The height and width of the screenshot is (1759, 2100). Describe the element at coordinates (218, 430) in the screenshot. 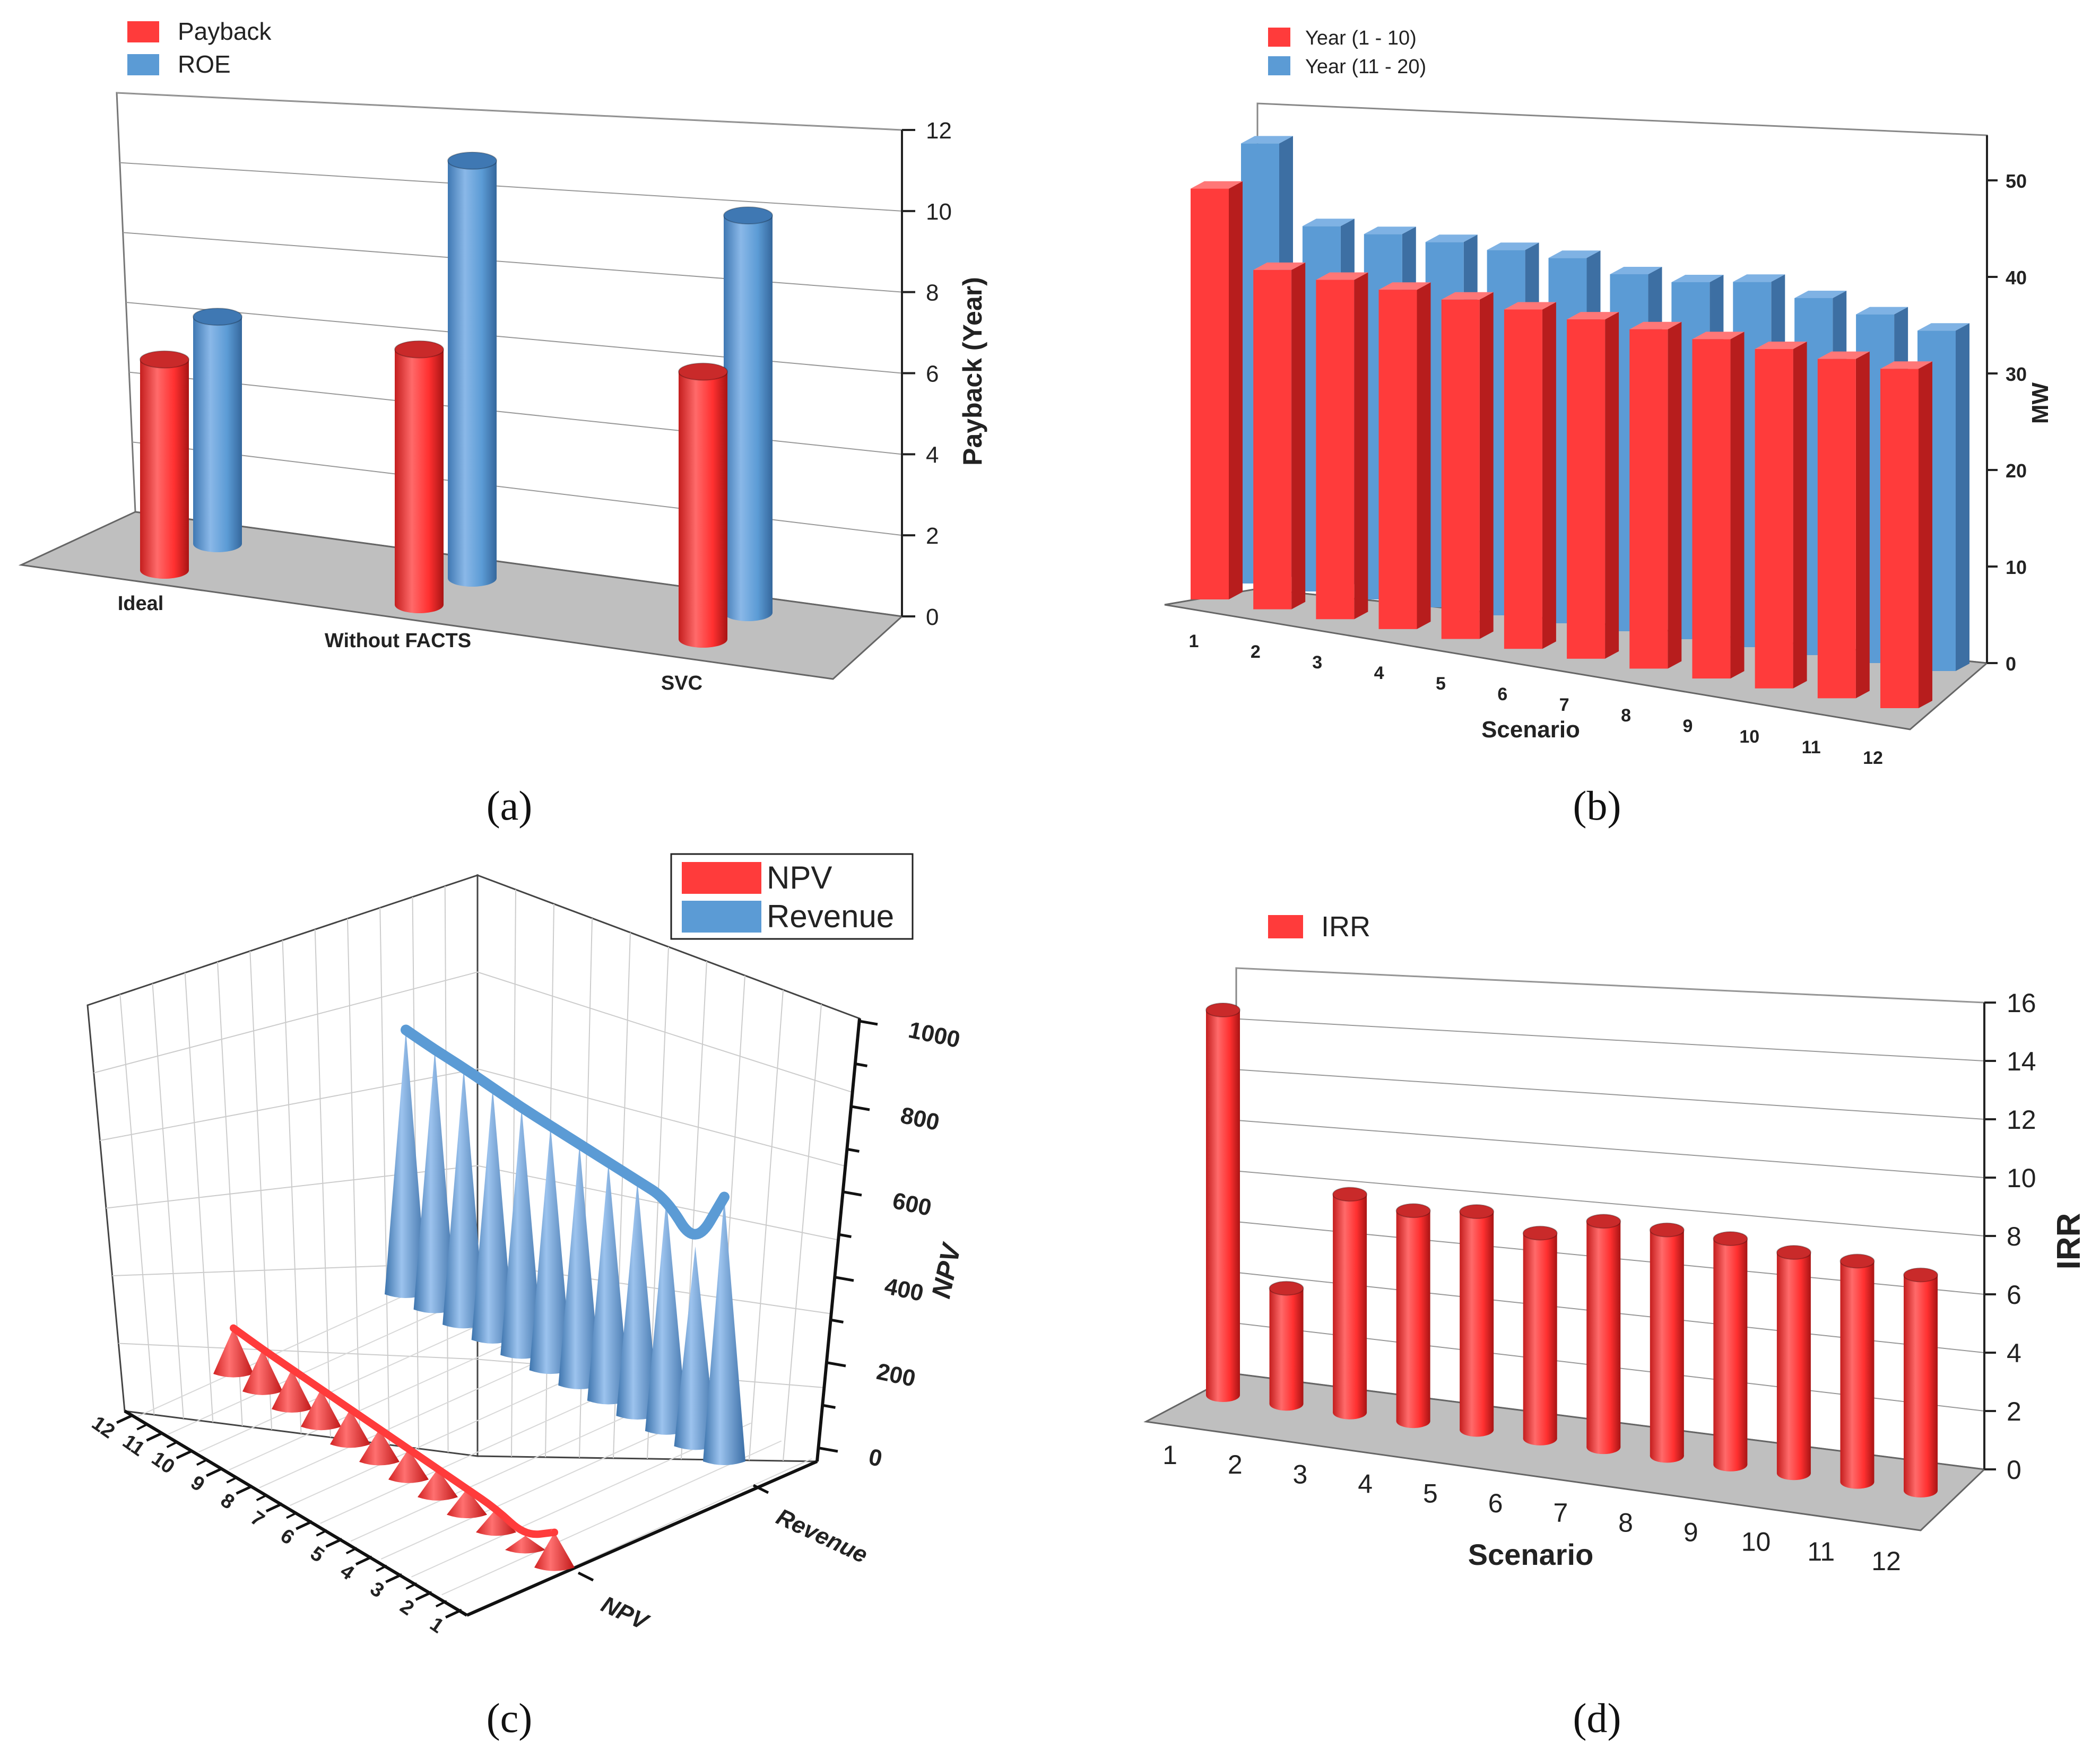

I see `roe-bar-body` at that location.